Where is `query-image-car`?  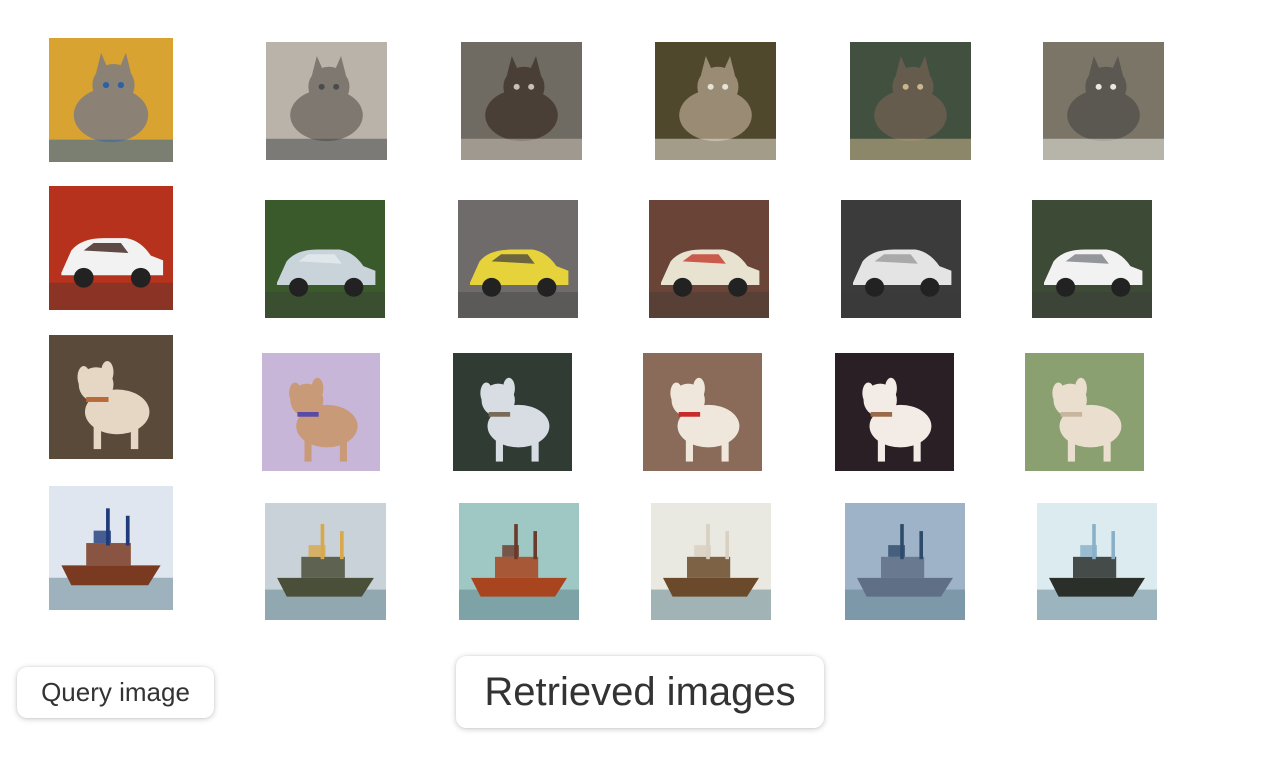
query-image-car is located at coordinates (111, 248).